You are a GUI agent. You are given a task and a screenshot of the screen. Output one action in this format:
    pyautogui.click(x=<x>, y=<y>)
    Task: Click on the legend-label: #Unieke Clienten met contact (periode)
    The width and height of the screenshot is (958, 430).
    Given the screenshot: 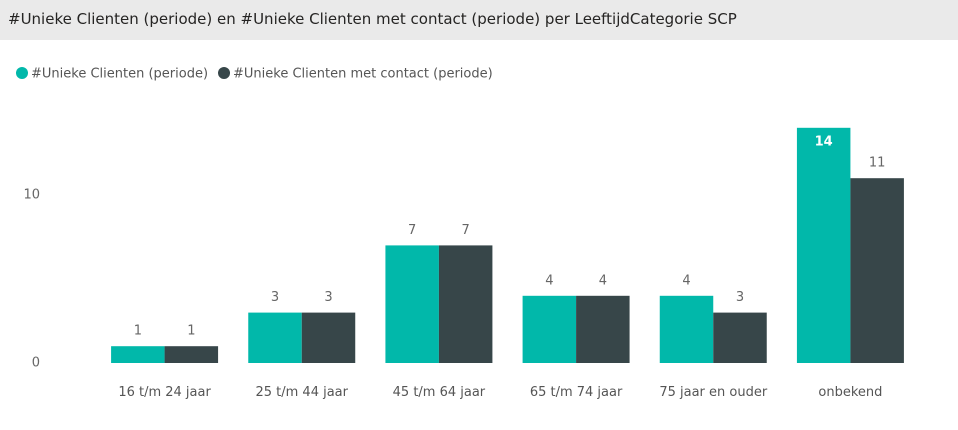 What is the action you would take?
    pyautogui.click(x=363, y=74)
    